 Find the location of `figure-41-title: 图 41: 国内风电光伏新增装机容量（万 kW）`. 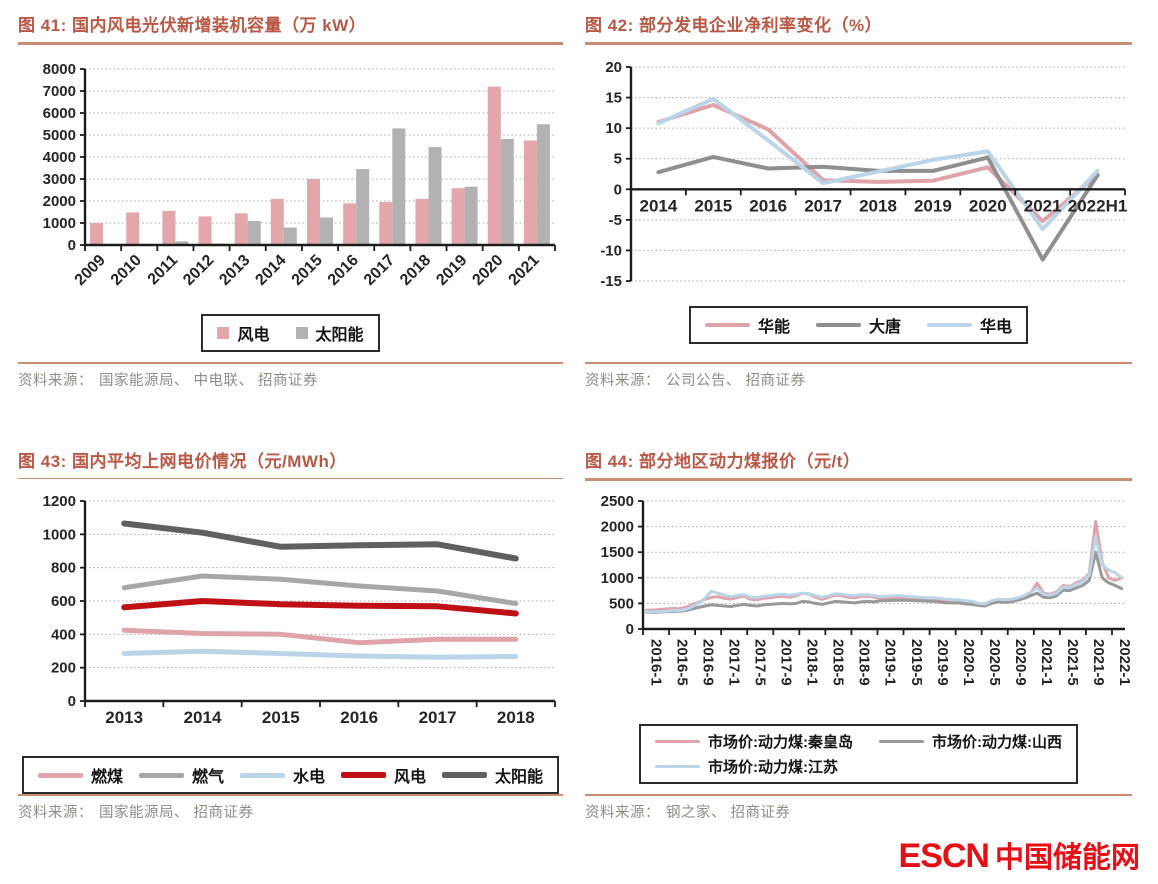

figure-41-title: 图 41: 国内风电光伏新增装机容量（万 kW） is located at coordinates (192, 25).